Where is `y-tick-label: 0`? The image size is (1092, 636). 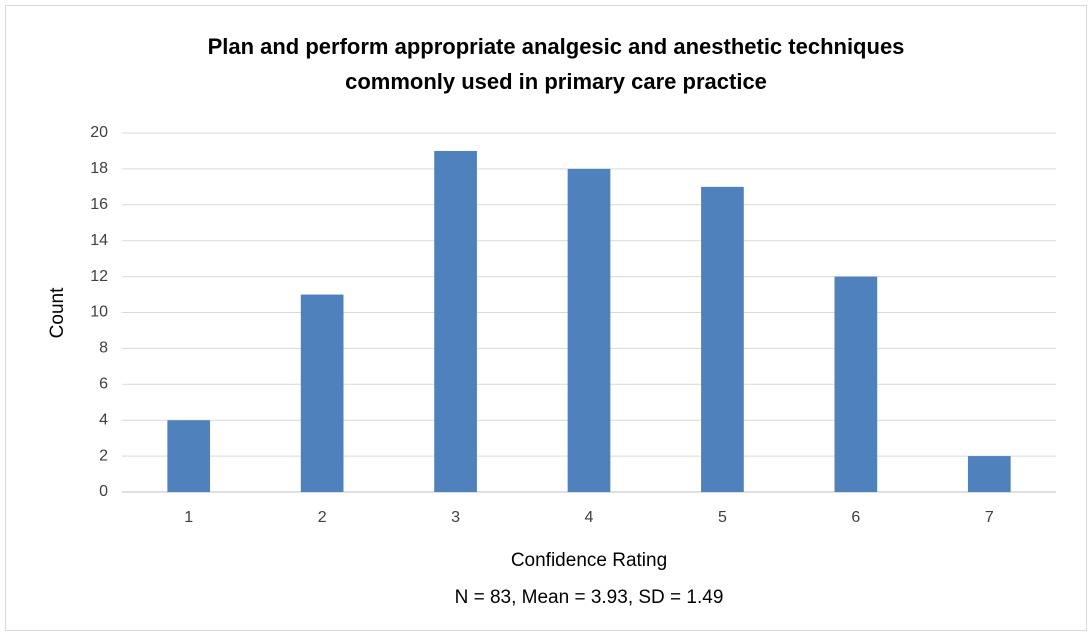 y-tick-label: 0 is located at coordinates (103, 491).